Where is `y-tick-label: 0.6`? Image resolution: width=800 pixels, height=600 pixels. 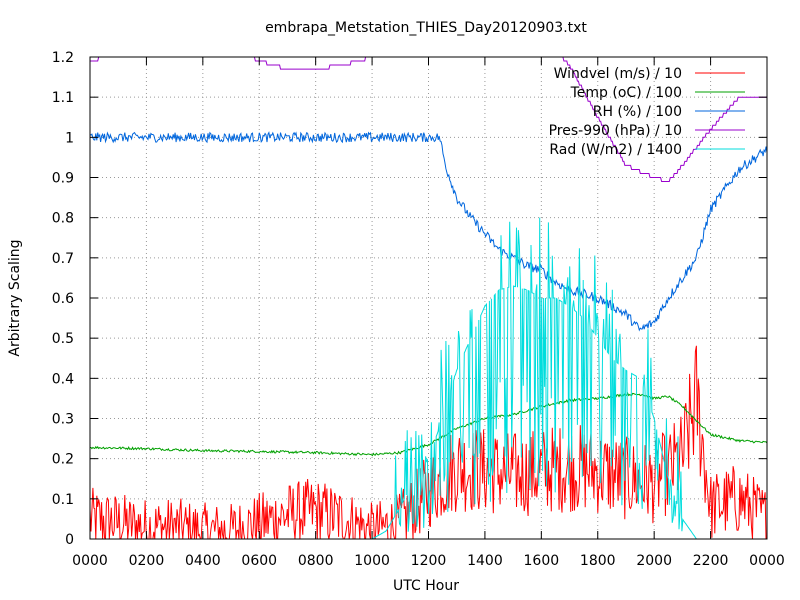
y-tick-label: 0.6 is located at coordinates (63, 299).